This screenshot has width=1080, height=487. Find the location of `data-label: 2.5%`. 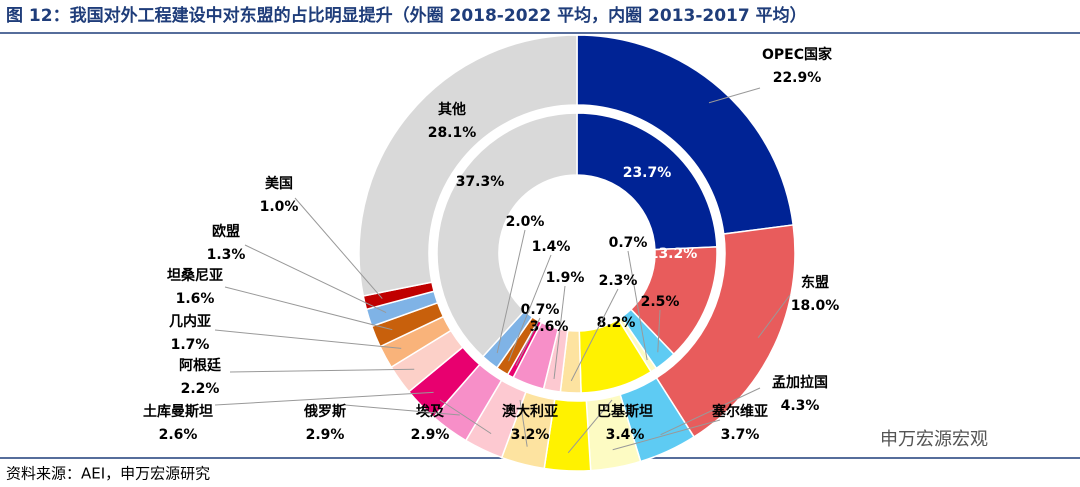

data-label: 2.5% is located at coordinates (660, 302).